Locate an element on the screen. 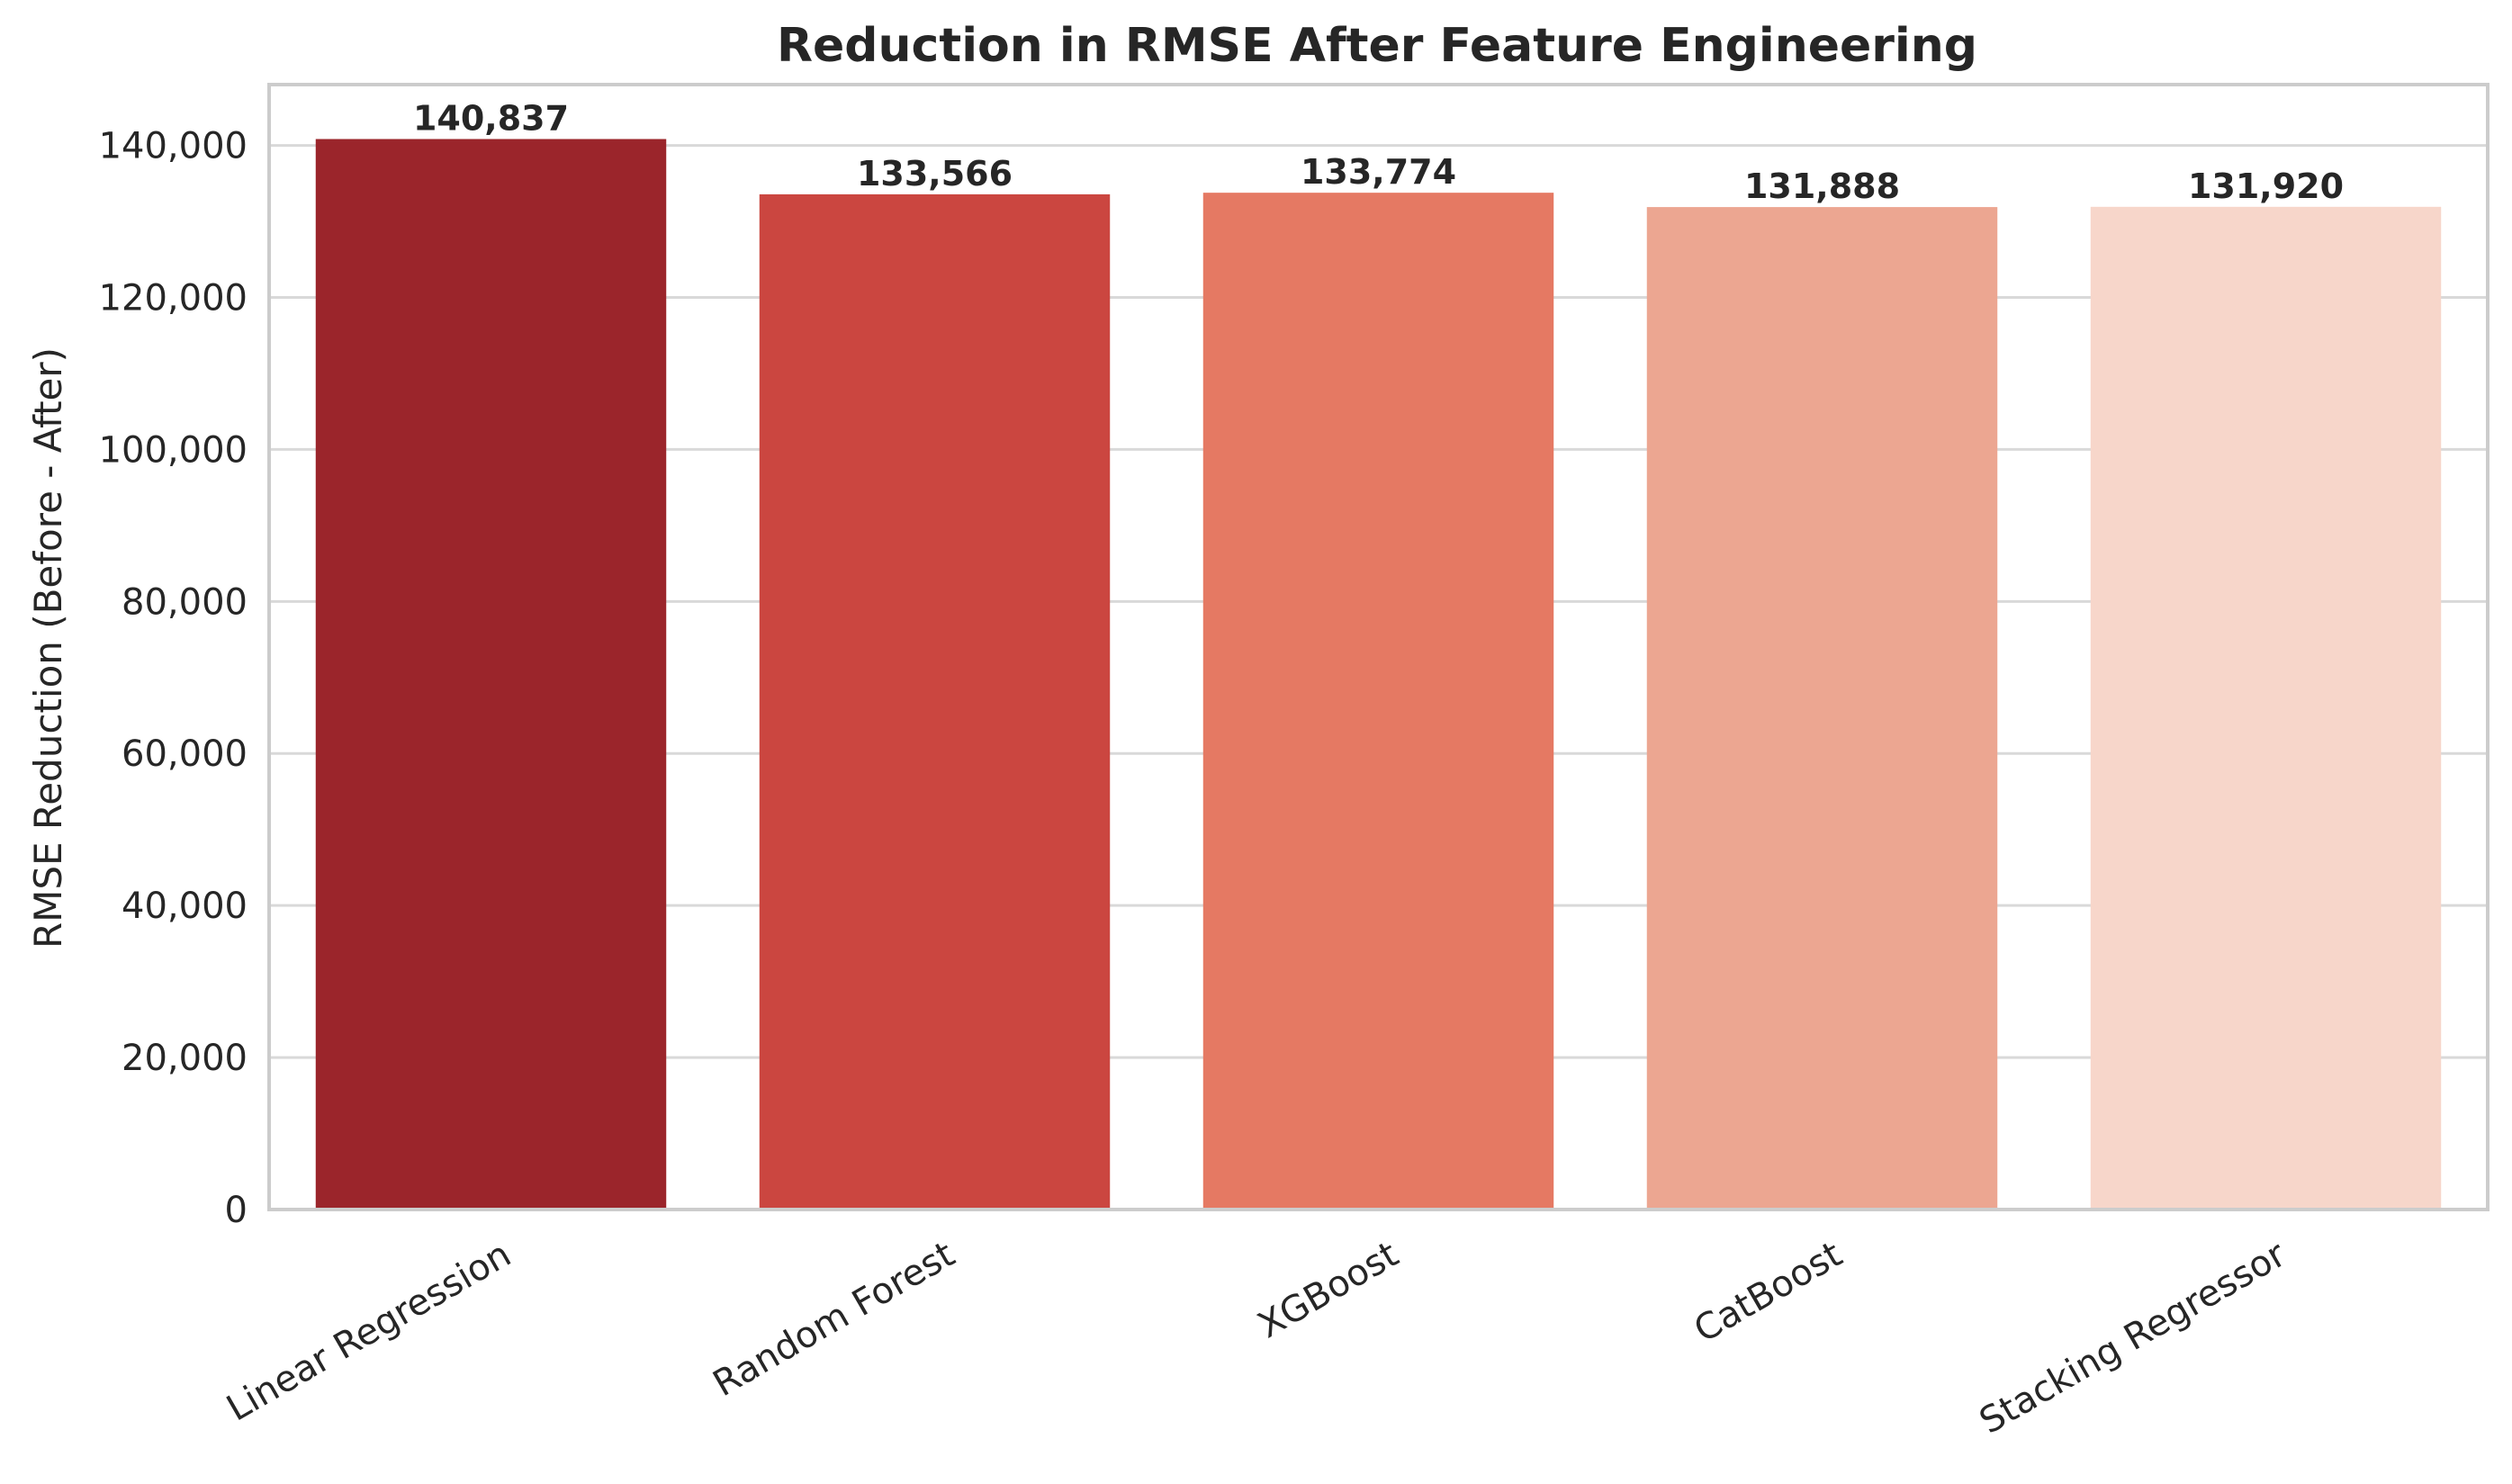 The height and width of the screenshot is (1484, 2512). bar-value-label: 133,566 is located at coordinates (935, 174).